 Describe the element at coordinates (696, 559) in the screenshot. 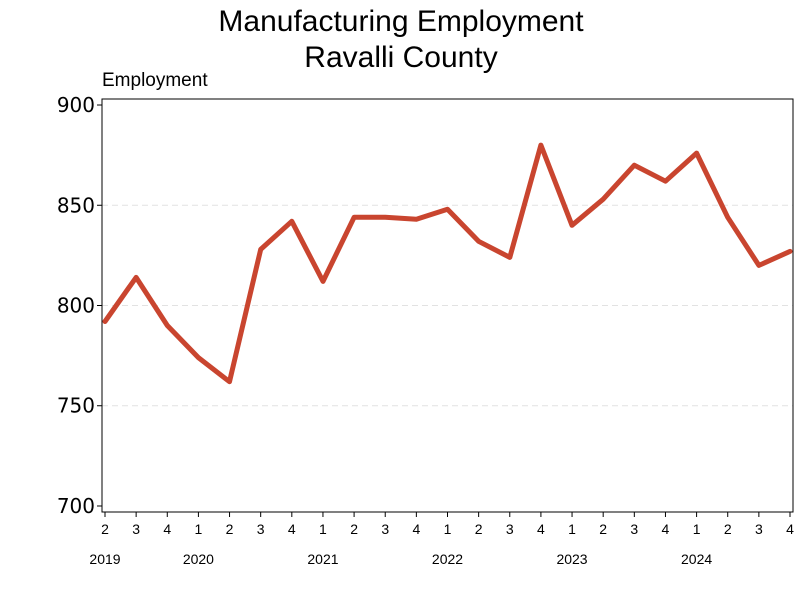

I see `x-year-label: 2024` at that location.